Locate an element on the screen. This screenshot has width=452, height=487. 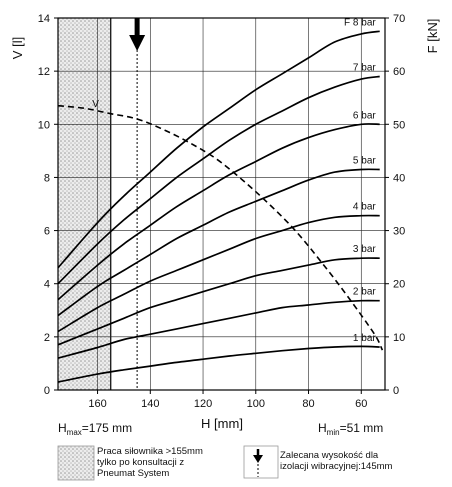
h-max-sub: max is located at coordinates (74, 432).